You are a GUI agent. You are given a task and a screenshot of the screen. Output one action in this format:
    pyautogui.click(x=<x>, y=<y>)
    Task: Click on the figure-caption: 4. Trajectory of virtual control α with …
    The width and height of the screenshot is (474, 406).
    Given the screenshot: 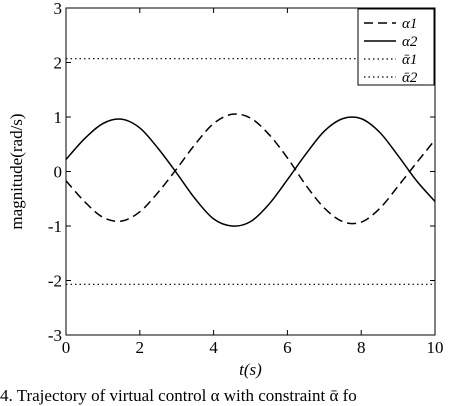 What is the action you would take?
    pyautogui.click(x=178, y=395)
    